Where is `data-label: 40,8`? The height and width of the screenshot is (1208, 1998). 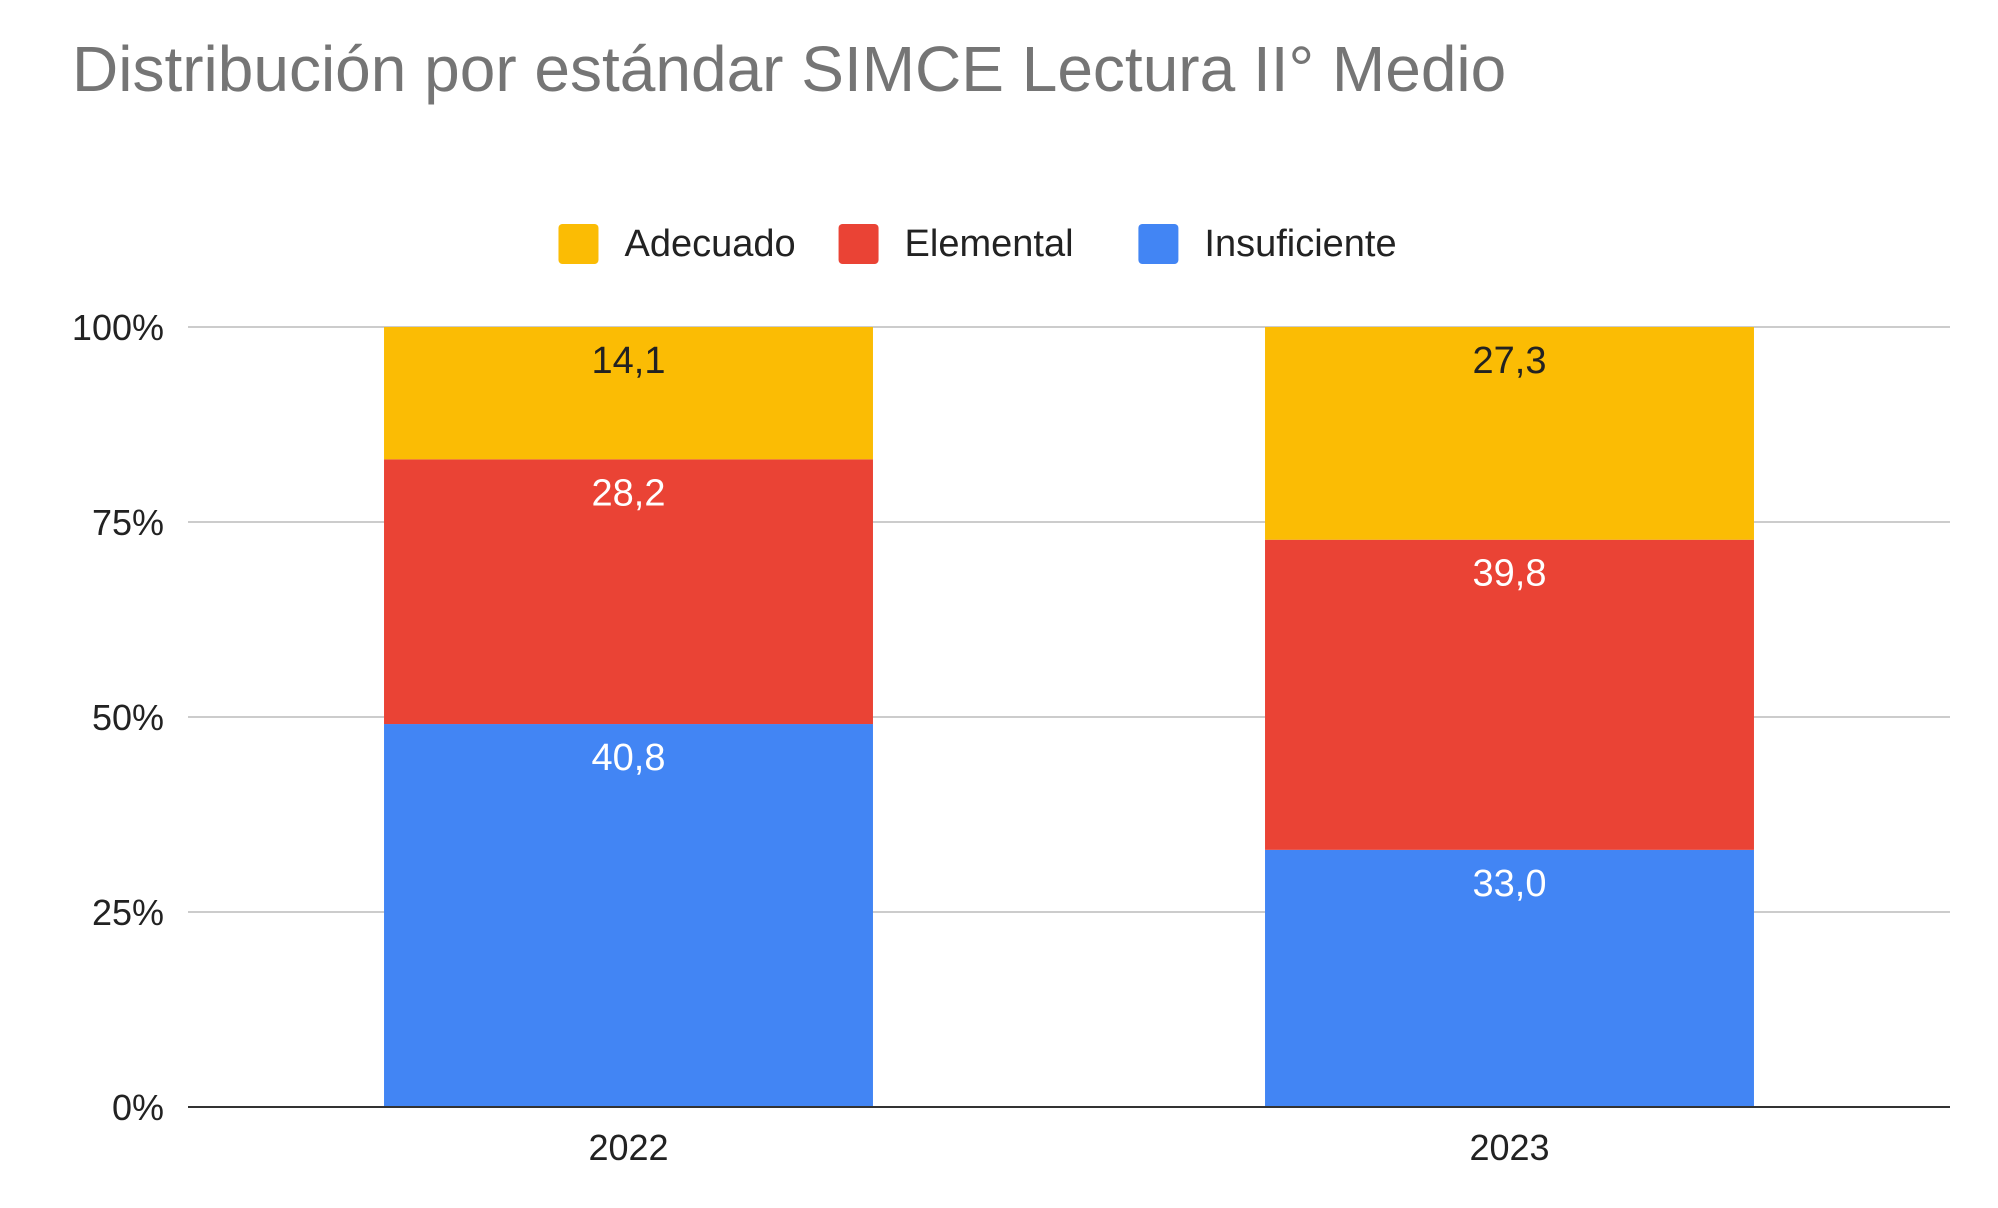 data-label: 40,8 is located at coordinates (629, 758).